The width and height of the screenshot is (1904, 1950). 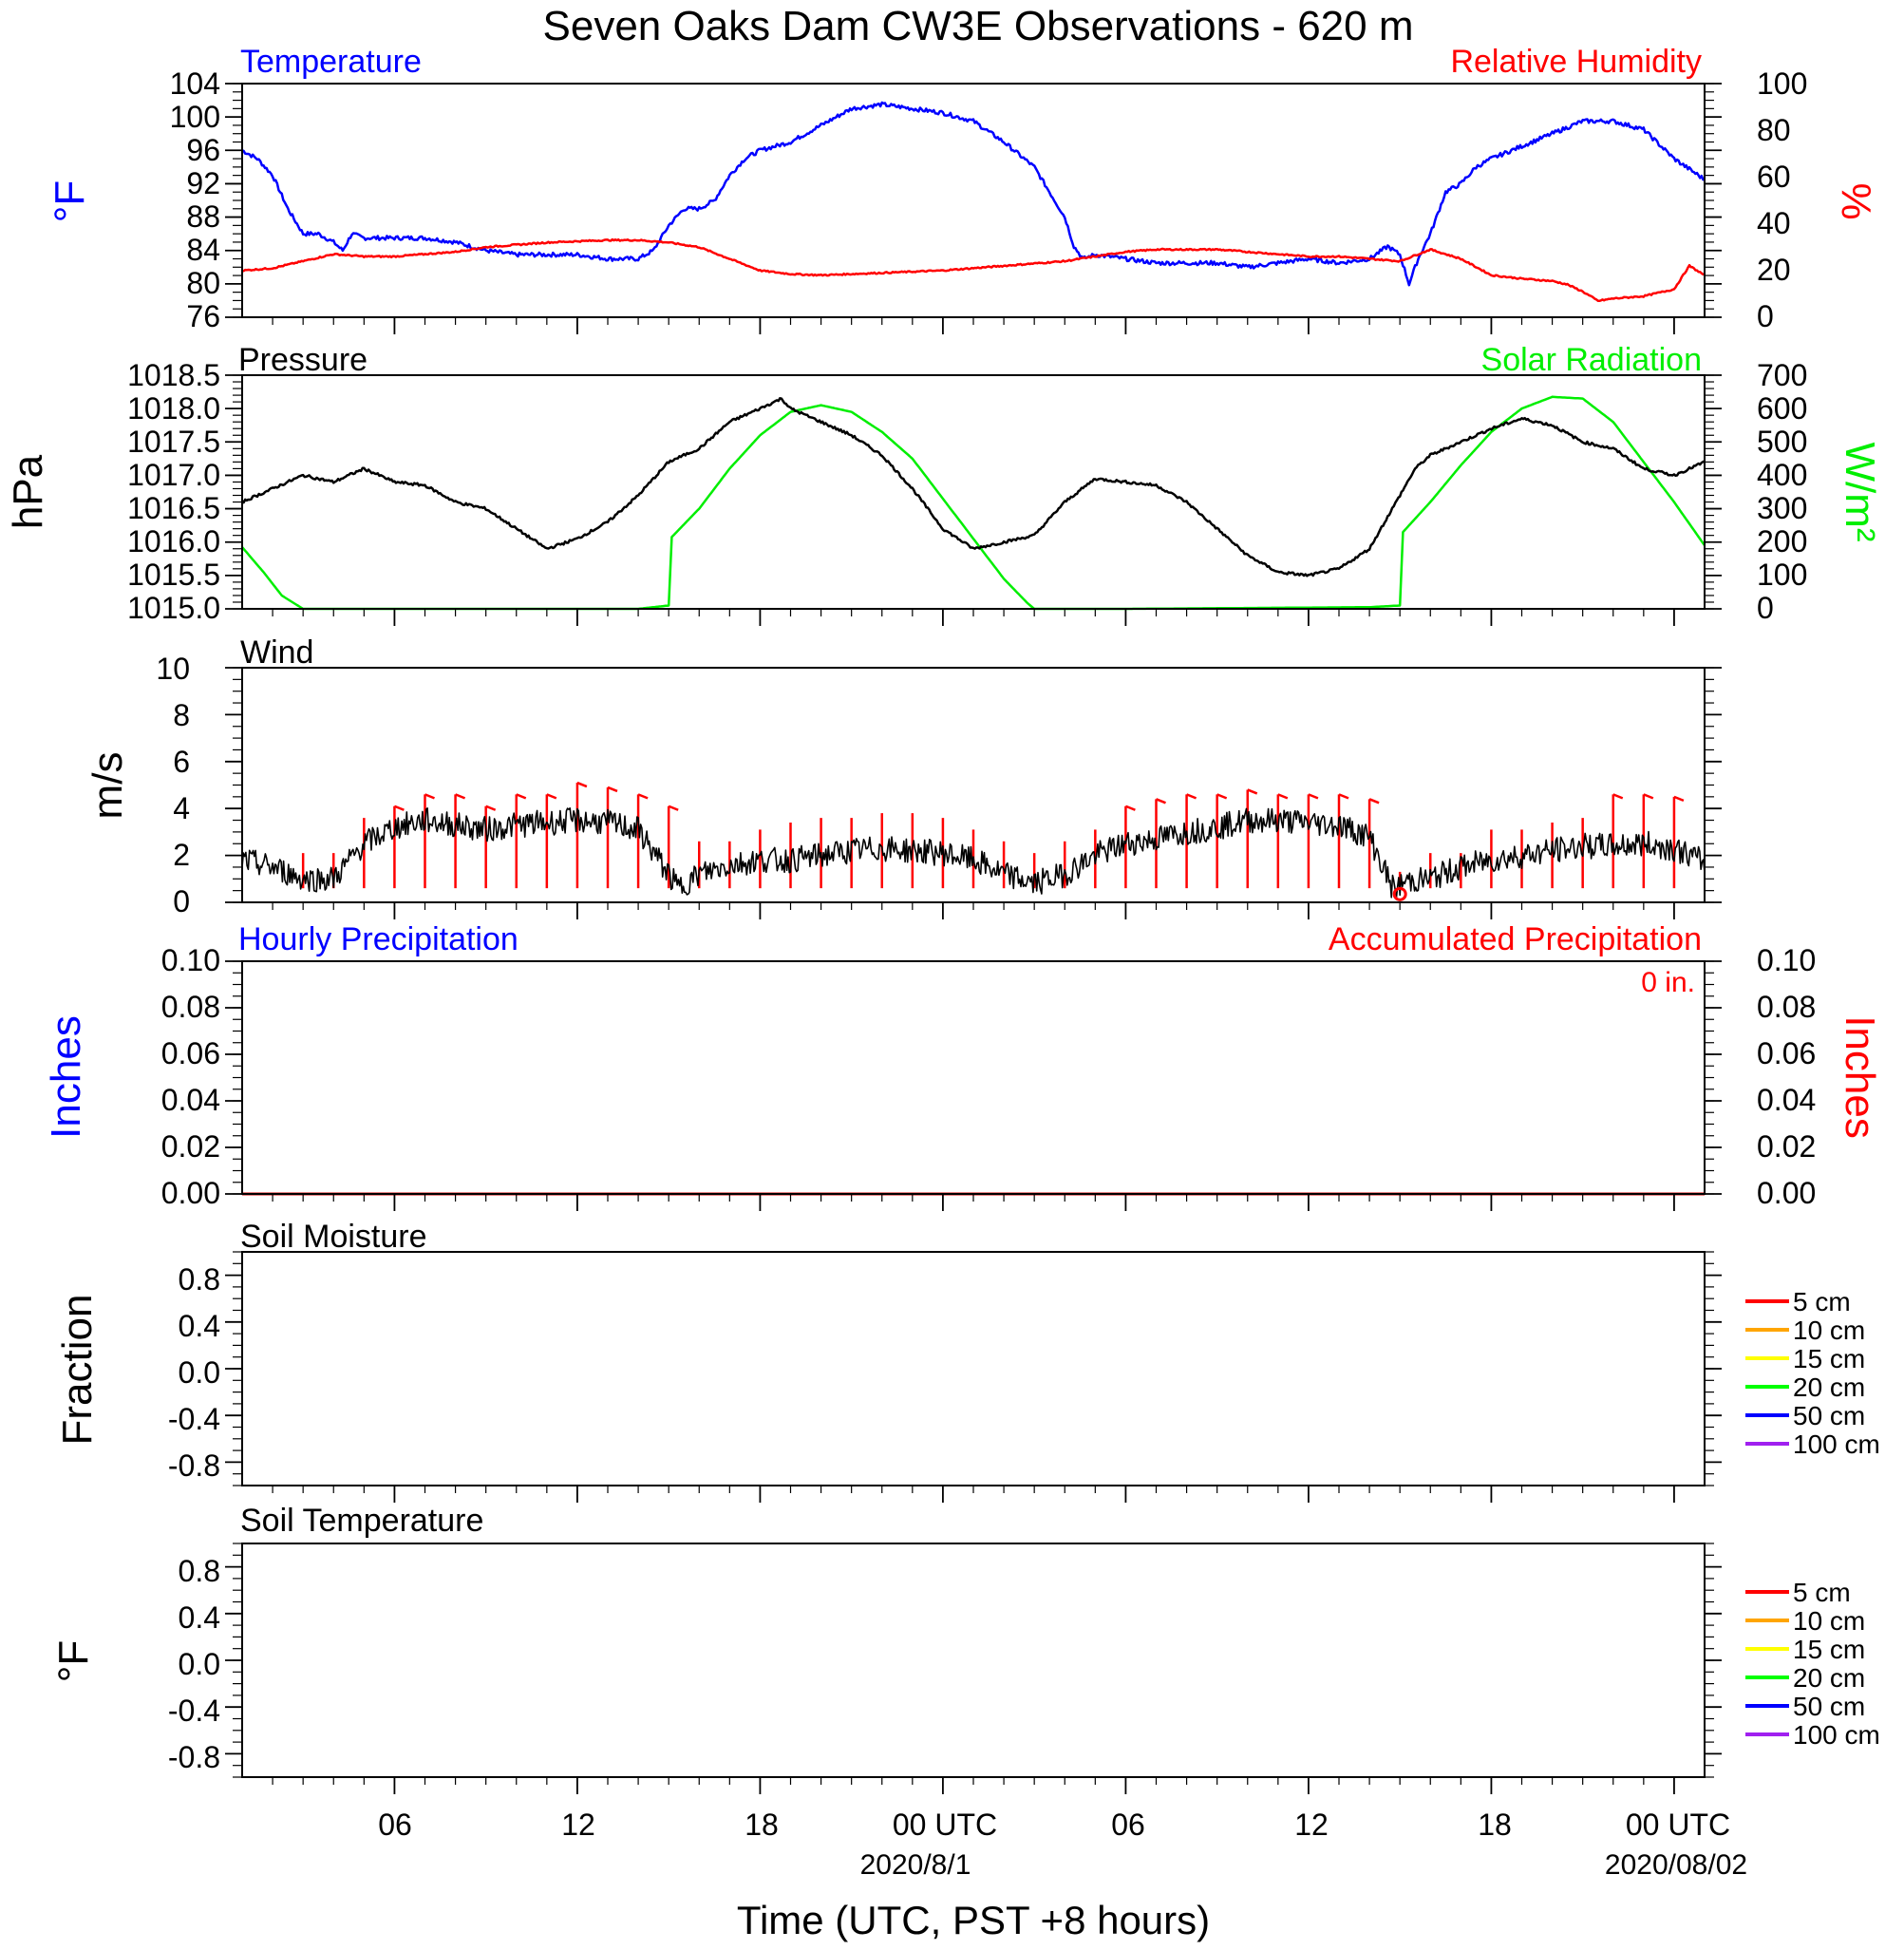 What do you see at coordinates (1782, 199) in the screenshot?
I see `humidity-axis-ticks: 100 80 60 40 20 0` at bounding box center [1782, 199].